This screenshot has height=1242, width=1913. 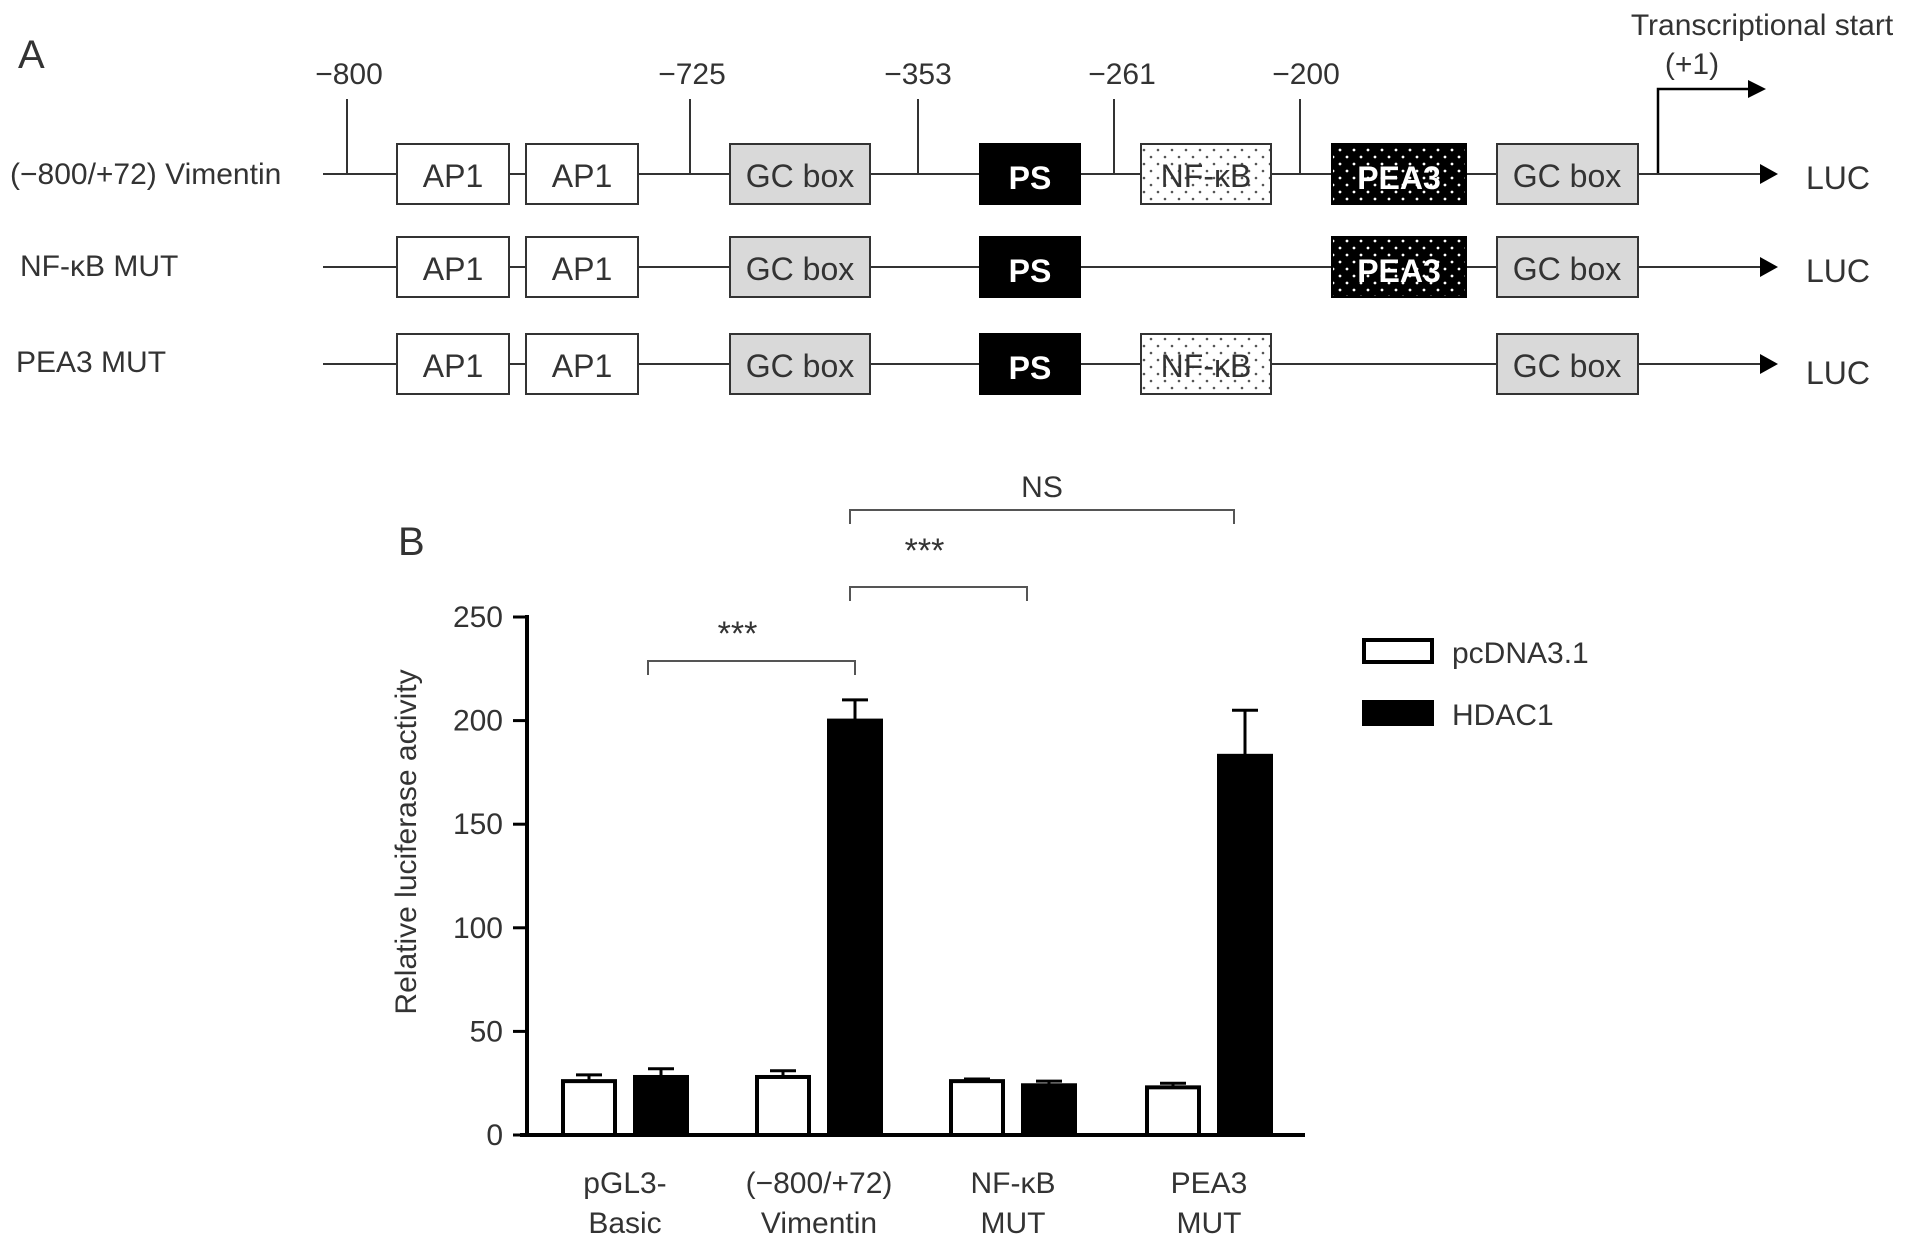 I want to click on position-label: −725, so click(x=692, y=74).